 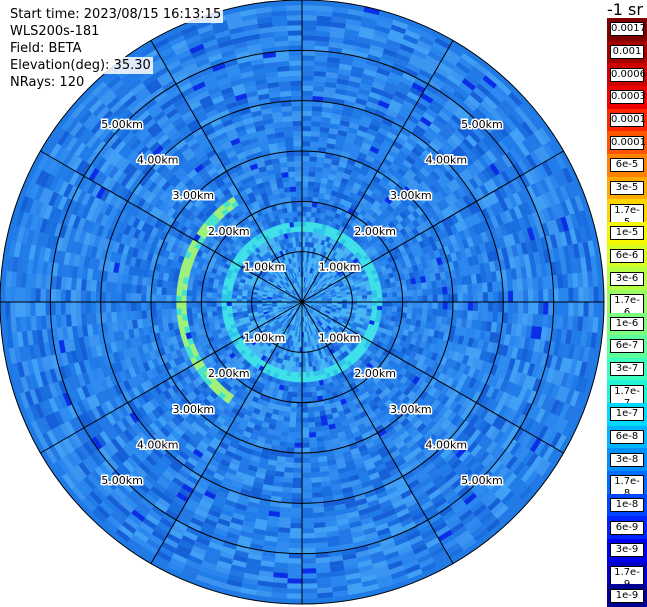 I want to click on nrays-label: NRays: 120, so click(x=48, y=82).